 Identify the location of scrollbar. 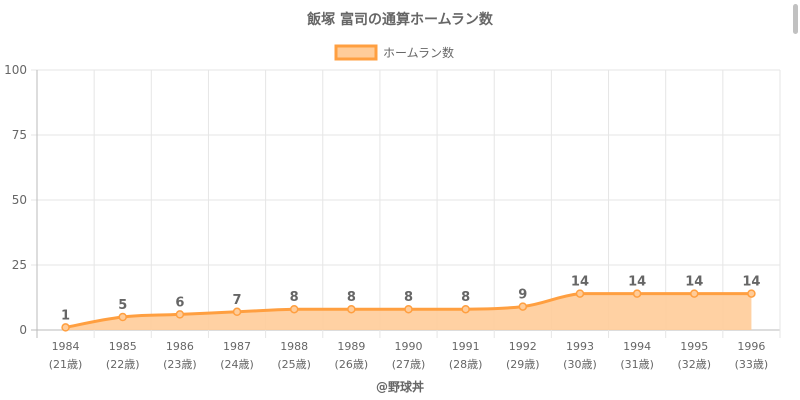
(795, 19).